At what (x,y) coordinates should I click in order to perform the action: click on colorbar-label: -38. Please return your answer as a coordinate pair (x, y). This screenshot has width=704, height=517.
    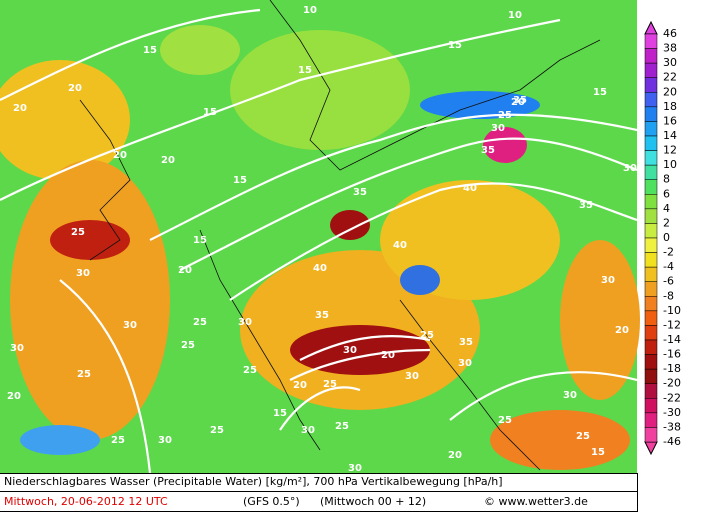
    Looking at the image, I should click on (672, 426).